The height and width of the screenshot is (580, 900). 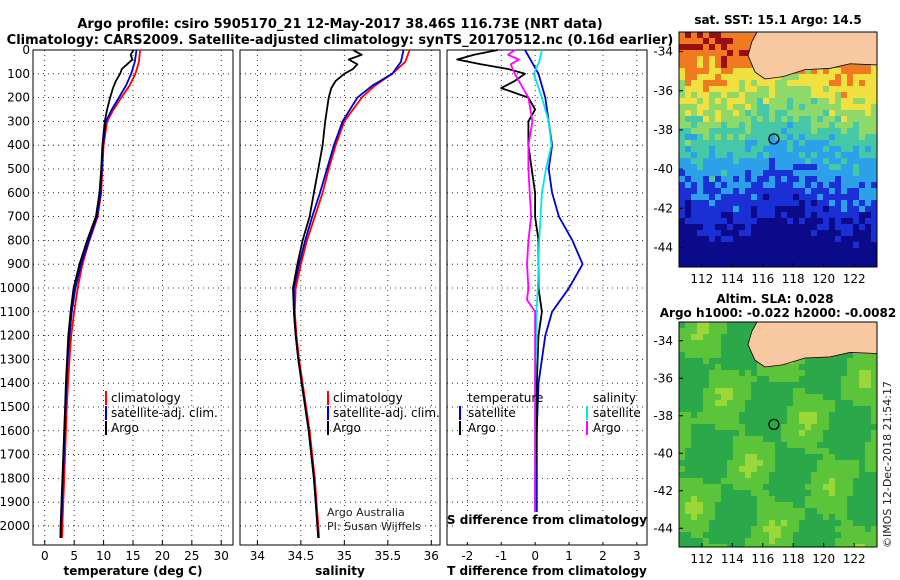 I want to click on legend-climatology-label: climatology, so click(x=368, y=398).